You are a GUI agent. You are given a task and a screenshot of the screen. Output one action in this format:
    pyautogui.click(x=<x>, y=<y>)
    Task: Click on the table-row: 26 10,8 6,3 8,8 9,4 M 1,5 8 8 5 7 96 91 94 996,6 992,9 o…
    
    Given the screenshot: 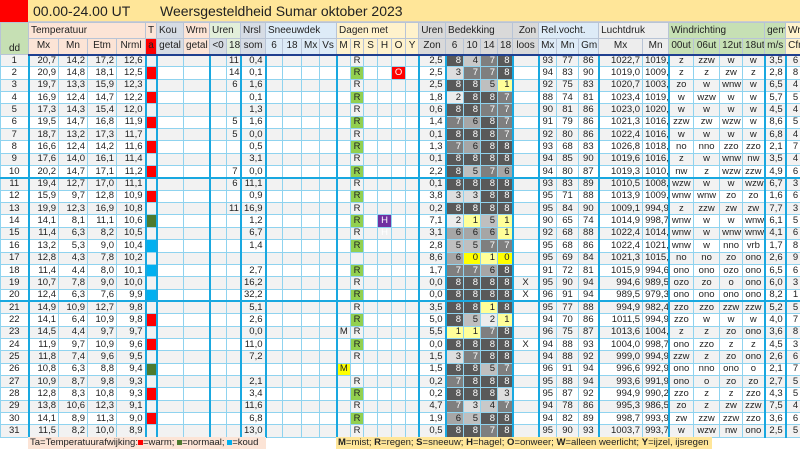 What is the action you would take?
    pyautogui.click(x=400, y=369)
    